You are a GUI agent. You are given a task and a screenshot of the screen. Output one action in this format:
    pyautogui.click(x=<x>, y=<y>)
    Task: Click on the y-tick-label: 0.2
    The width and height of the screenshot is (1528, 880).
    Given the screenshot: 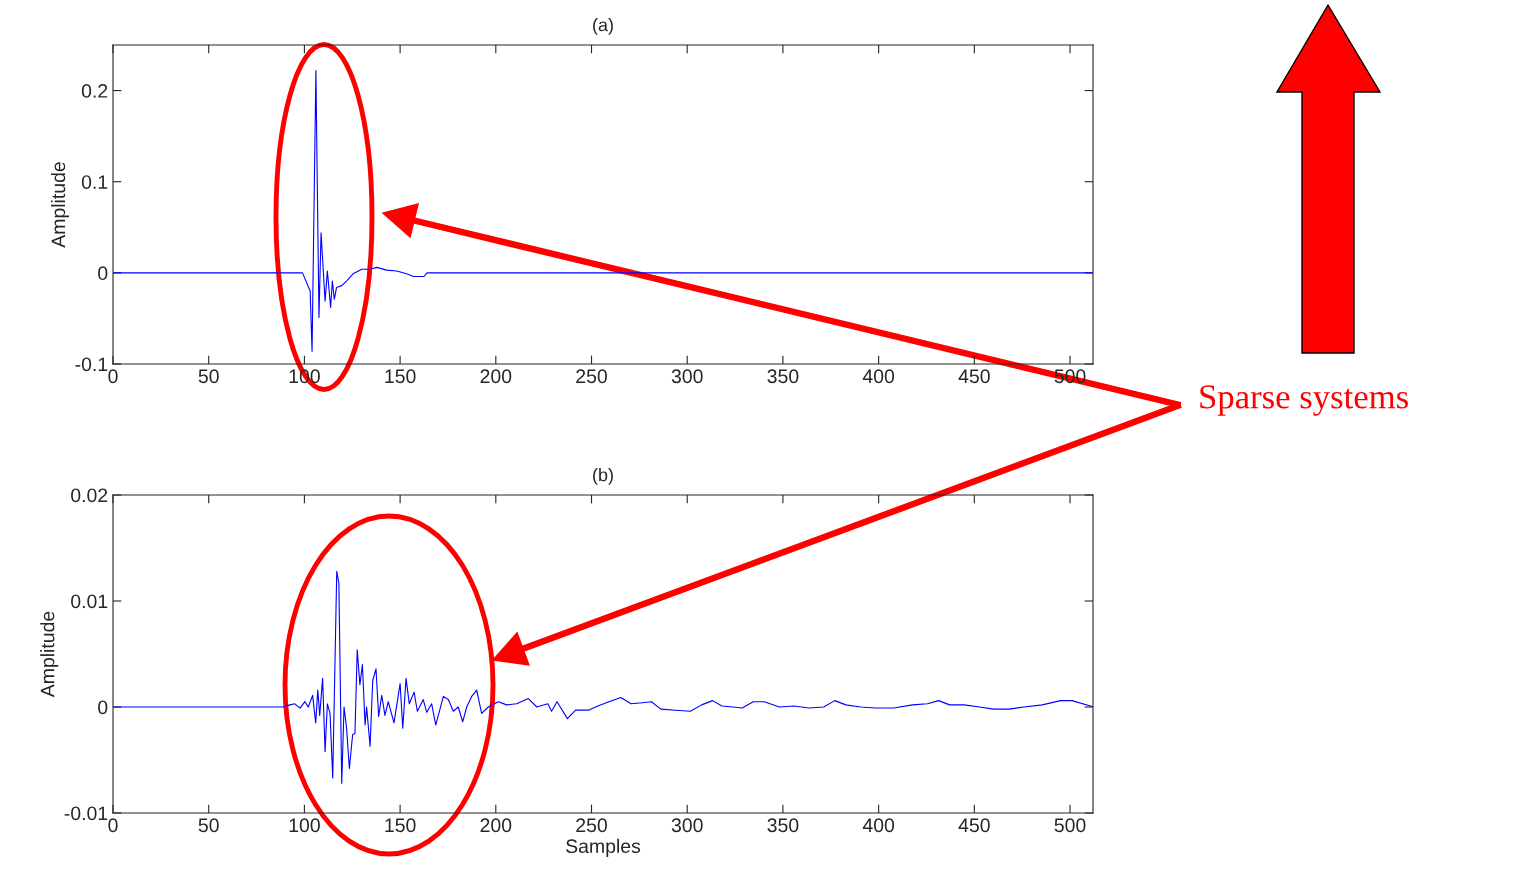 What is the action you would take?
    pyautogui.click(x=94, y=91)
    